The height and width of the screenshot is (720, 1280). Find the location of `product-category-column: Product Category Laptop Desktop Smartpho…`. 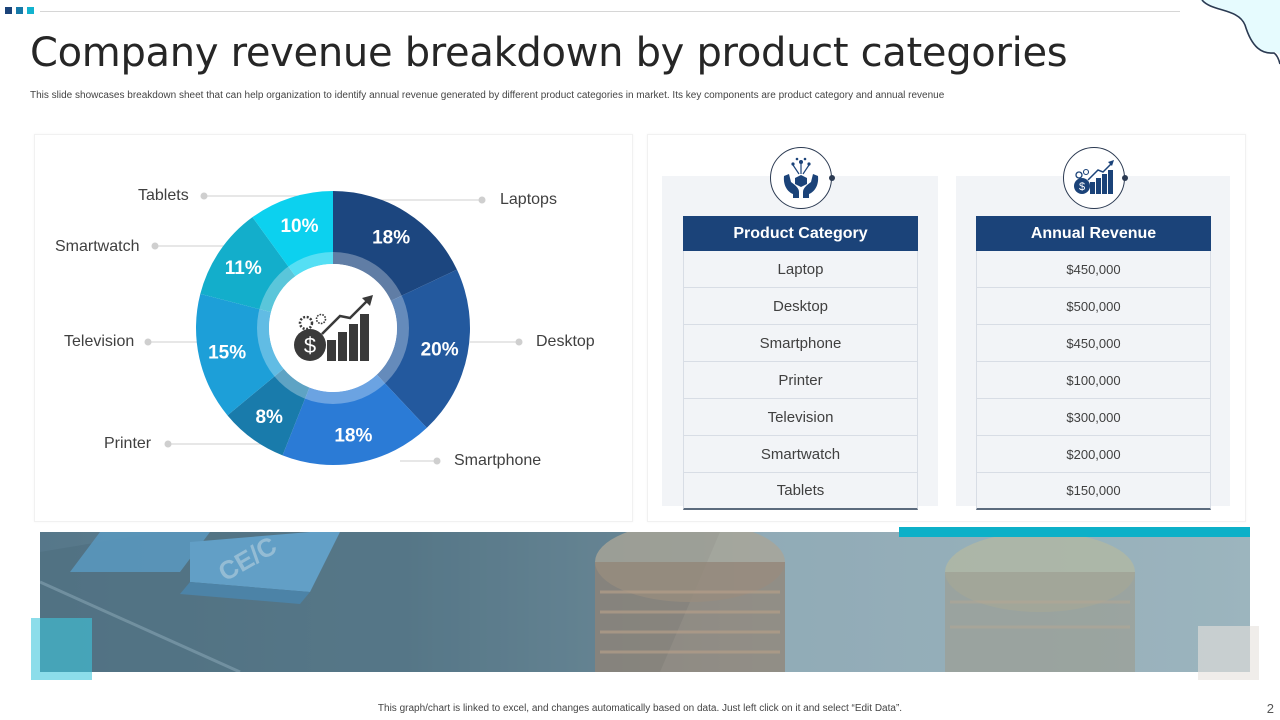

product-category-column: Product Category Laptop Desktop Smartpho… is located at coordinates (800, 363).